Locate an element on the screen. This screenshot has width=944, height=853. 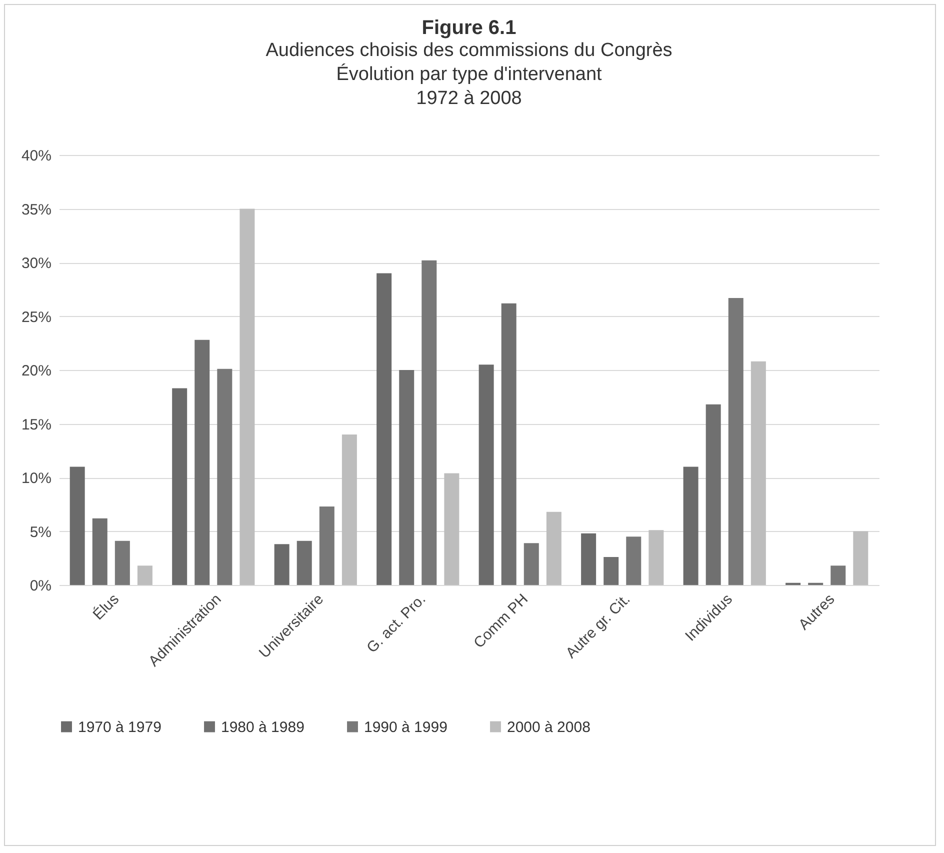
y-tick-label: 15% is located at coordinates (36, 425).